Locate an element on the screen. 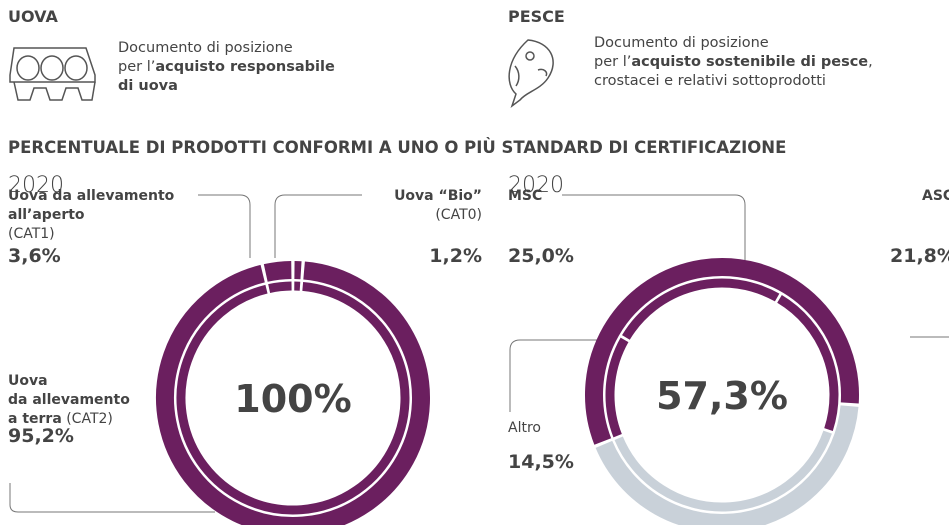  segment-label: (CAT0) is located at coordinates (458, 215).